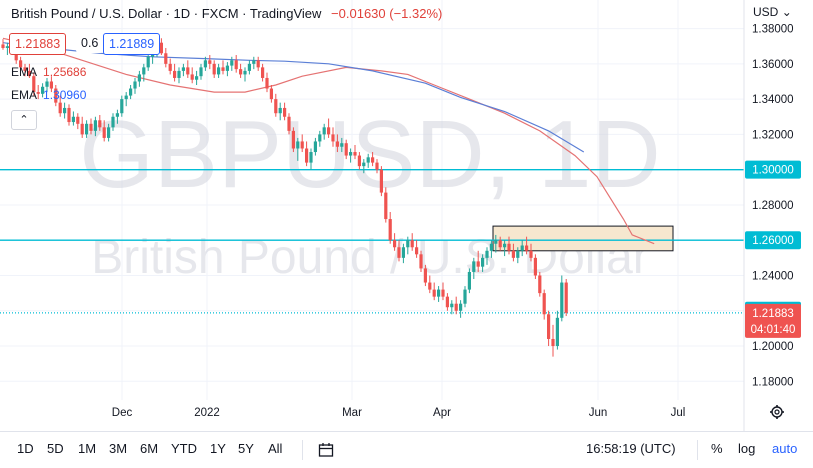  What do you see at coordinates (717, 448) in the screenshot?
I see `percent-toggle: %` at bounding box center [717, 448].